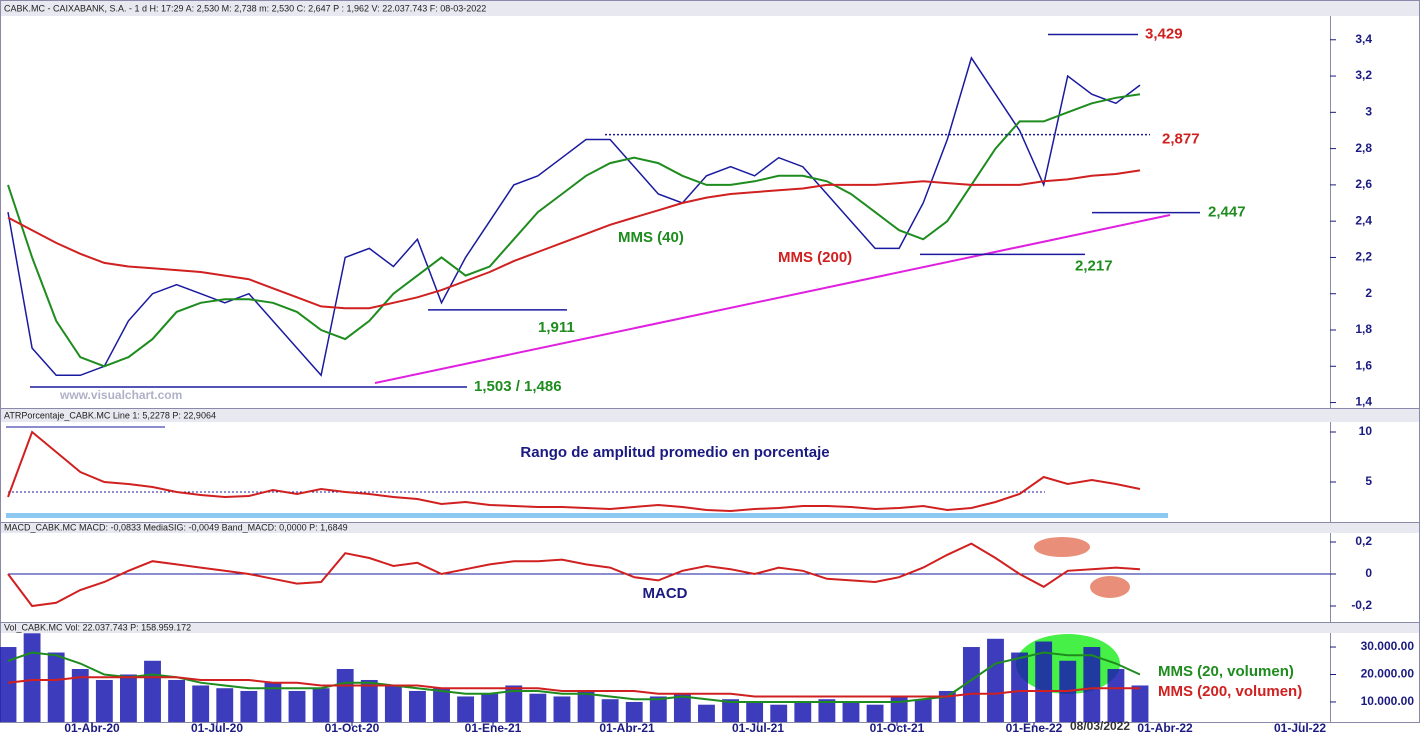 This screenshot has height=735, width=1420. What do you see at coordinates (1368, 293) in the screenshot?
I see `y-tick-label: 2` at bounding box center [1368, 293].